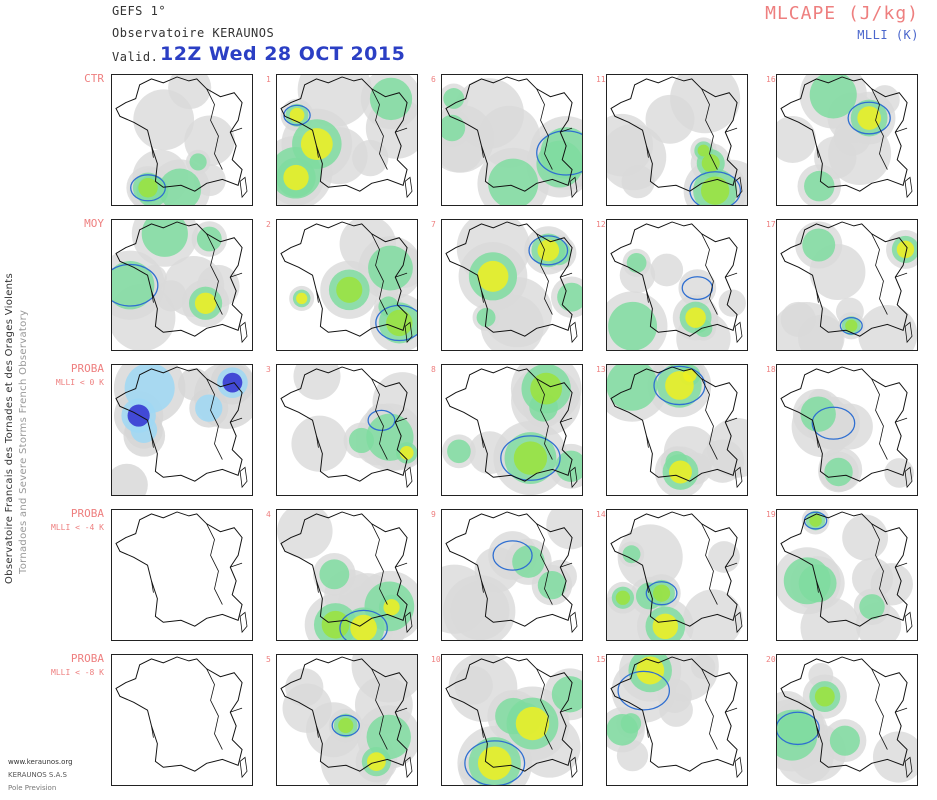 Image resolution: width=937 pixels, height=800 pixels. Describe the element at coordinates (771, 369) in the screenshot. I see `member-number: 18` at that location.